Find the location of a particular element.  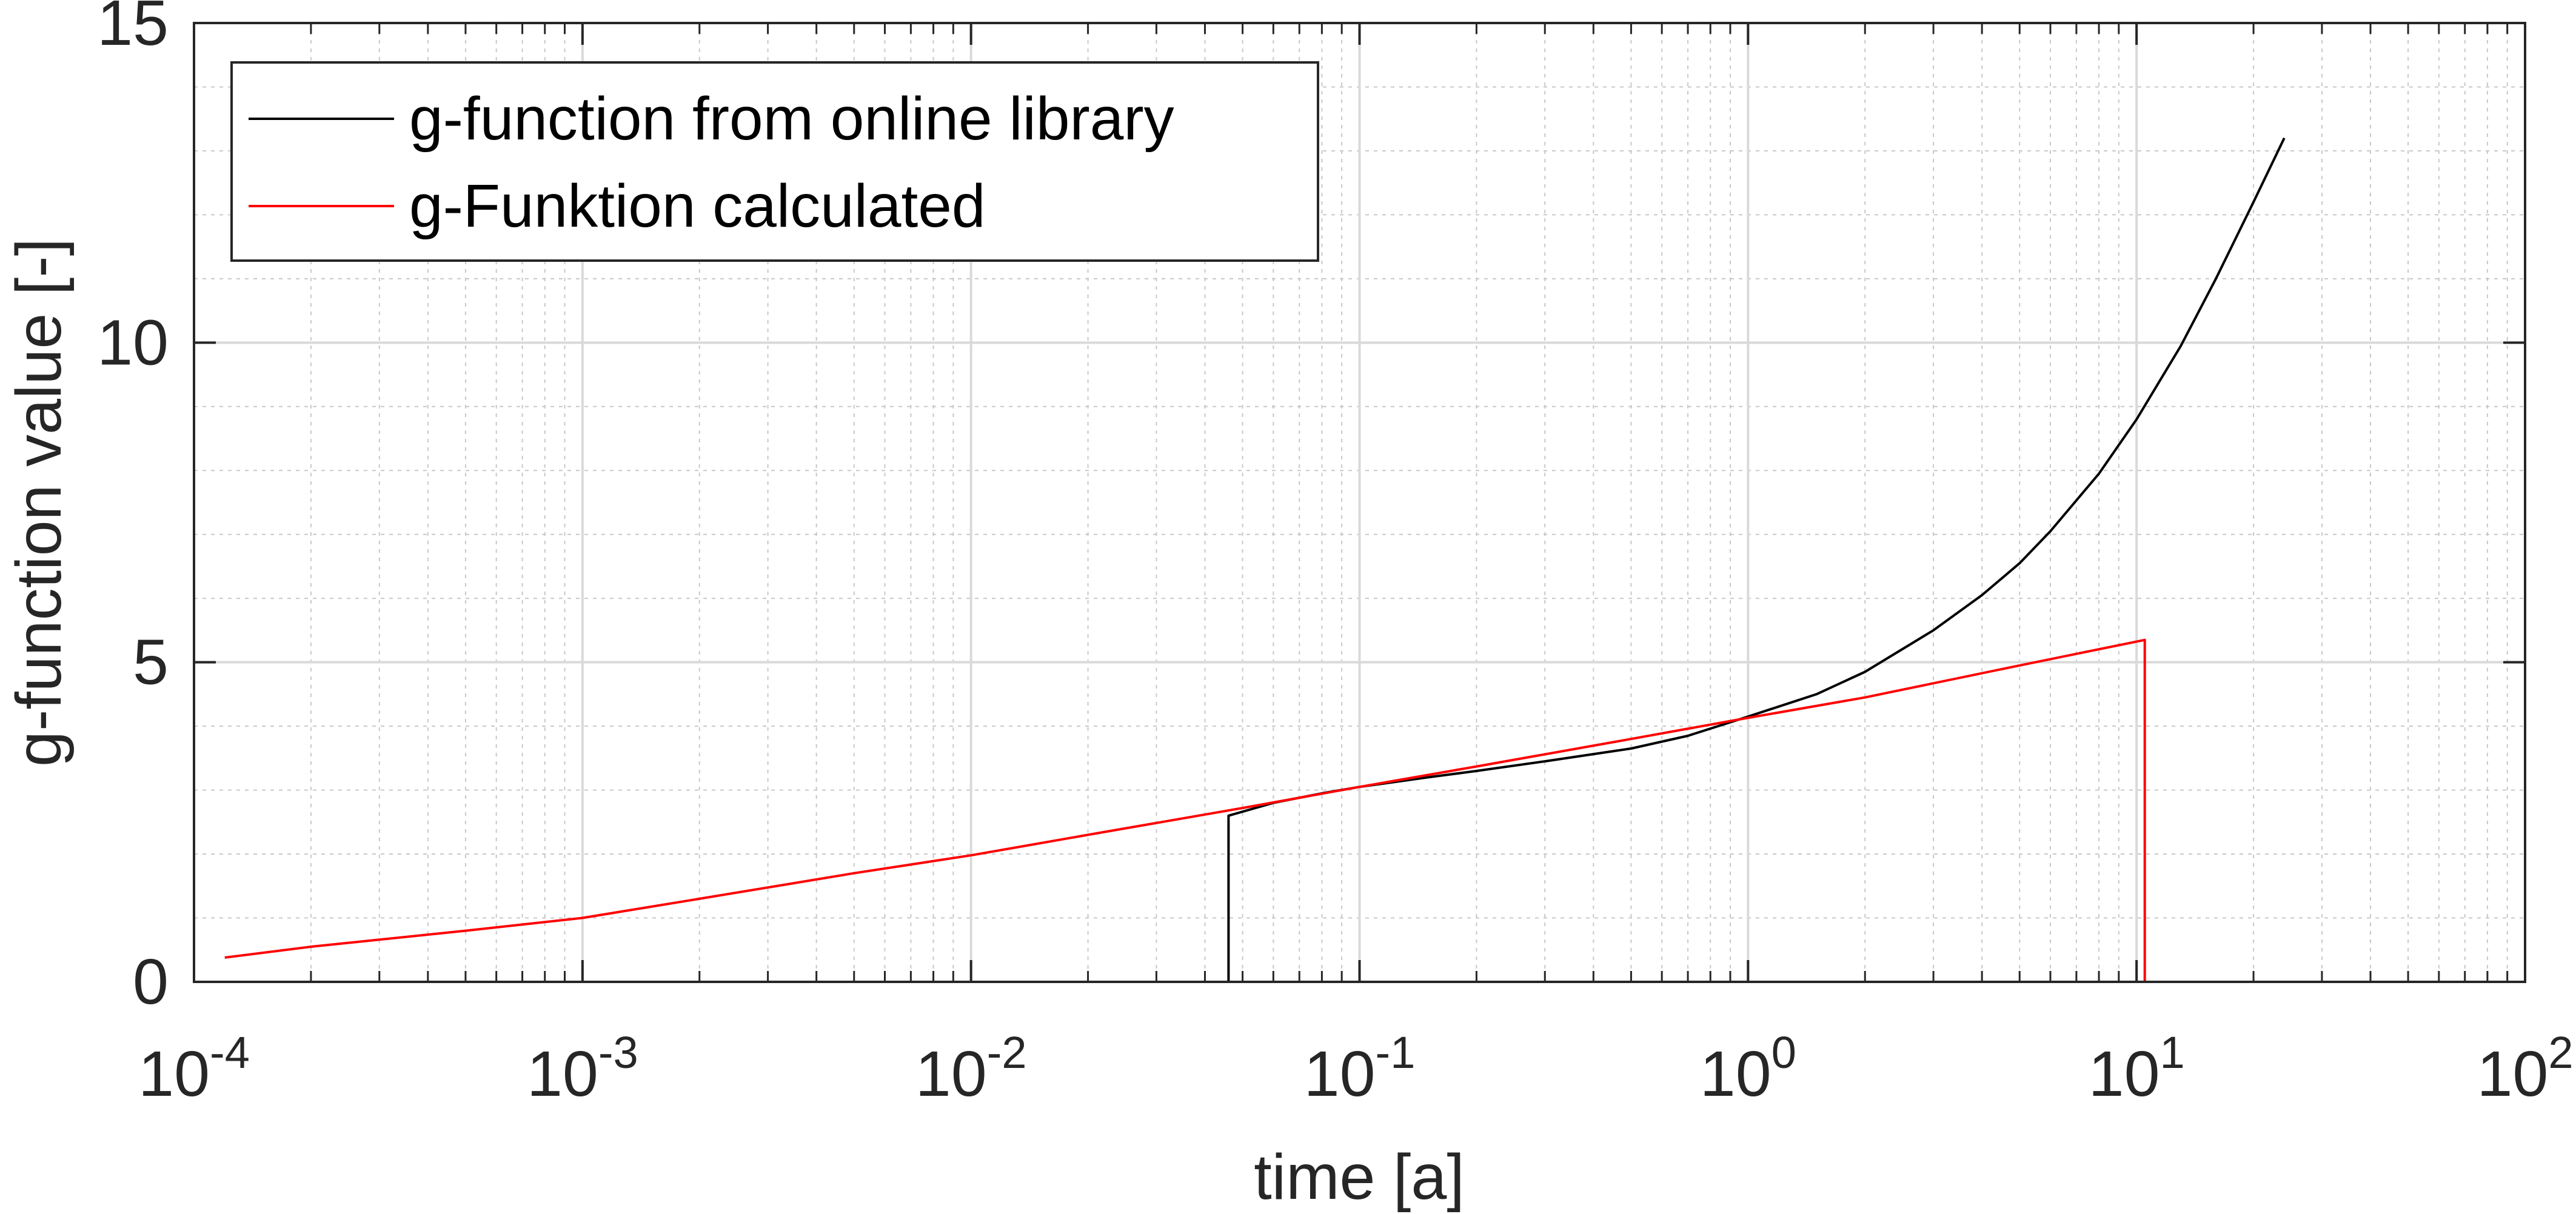

x-tick-label: 10⁻¹ is located at coordinates (1360, 1068).